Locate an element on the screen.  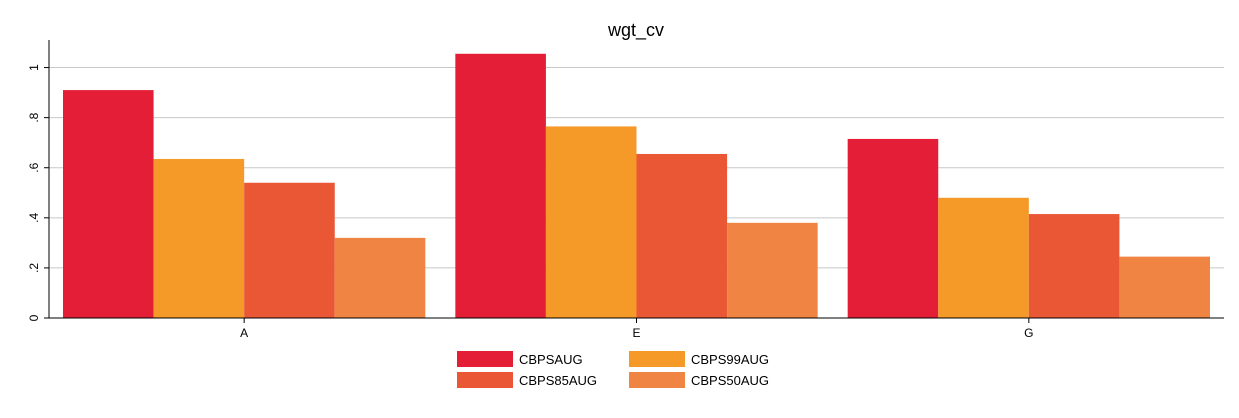
bar-cbps85aug-a is located at coordinates (289, 250).